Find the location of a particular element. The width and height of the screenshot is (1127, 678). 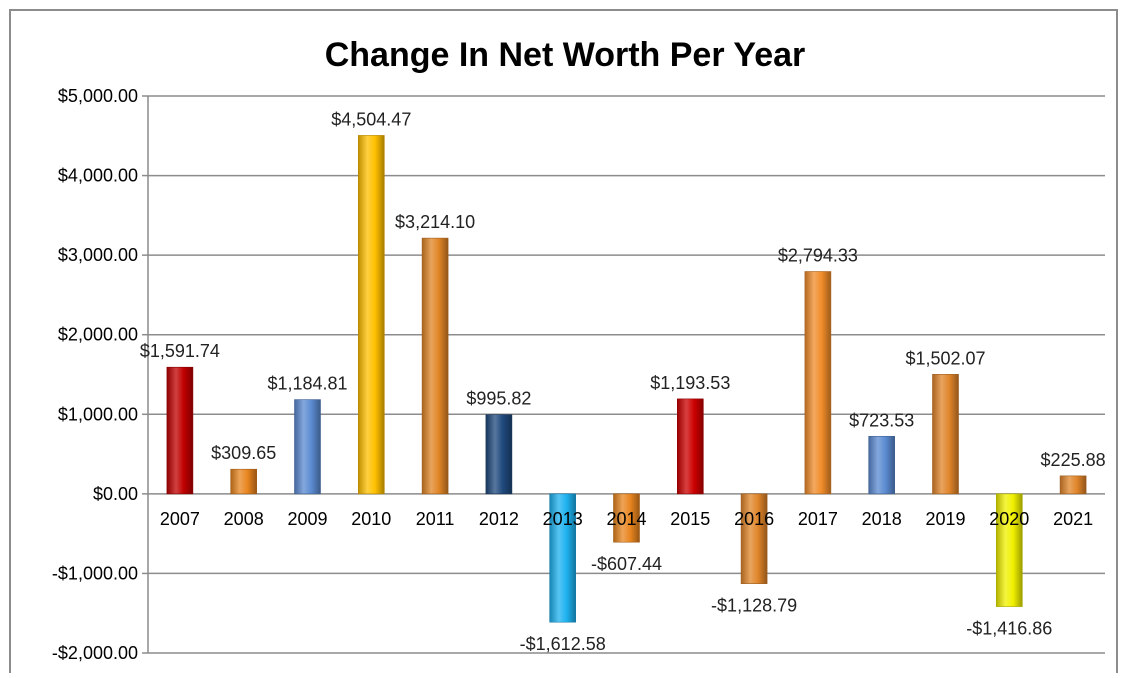

y-tick-label: $0.00 is located at coordinates (115, 494).